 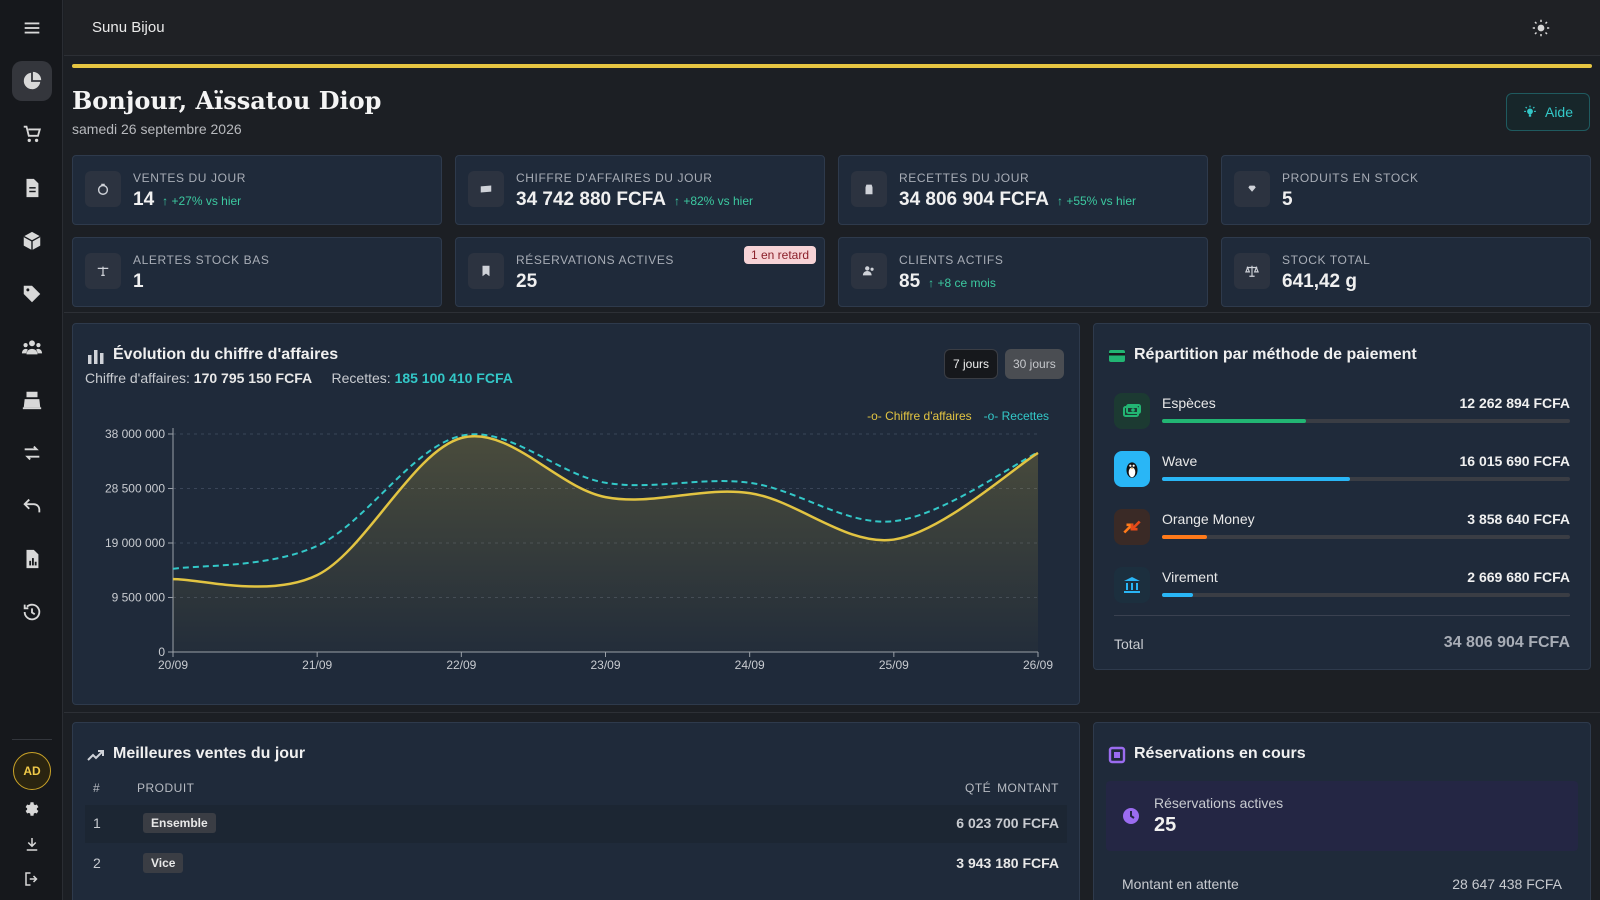 I want to click on bar-chart-icon, so click(x=96, y=357).